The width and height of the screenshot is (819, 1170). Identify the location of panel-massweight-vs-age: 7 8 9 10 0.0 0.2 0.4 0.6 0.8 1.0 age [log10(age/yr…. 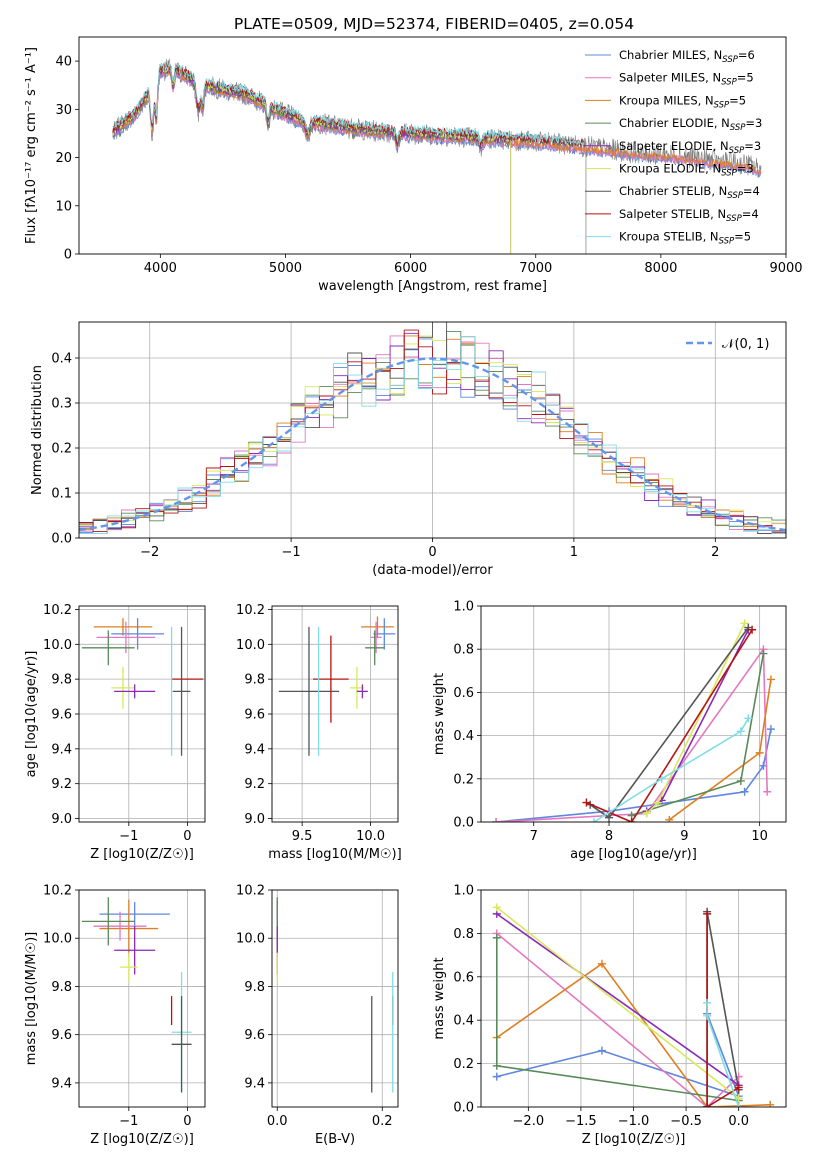
(609, 731).